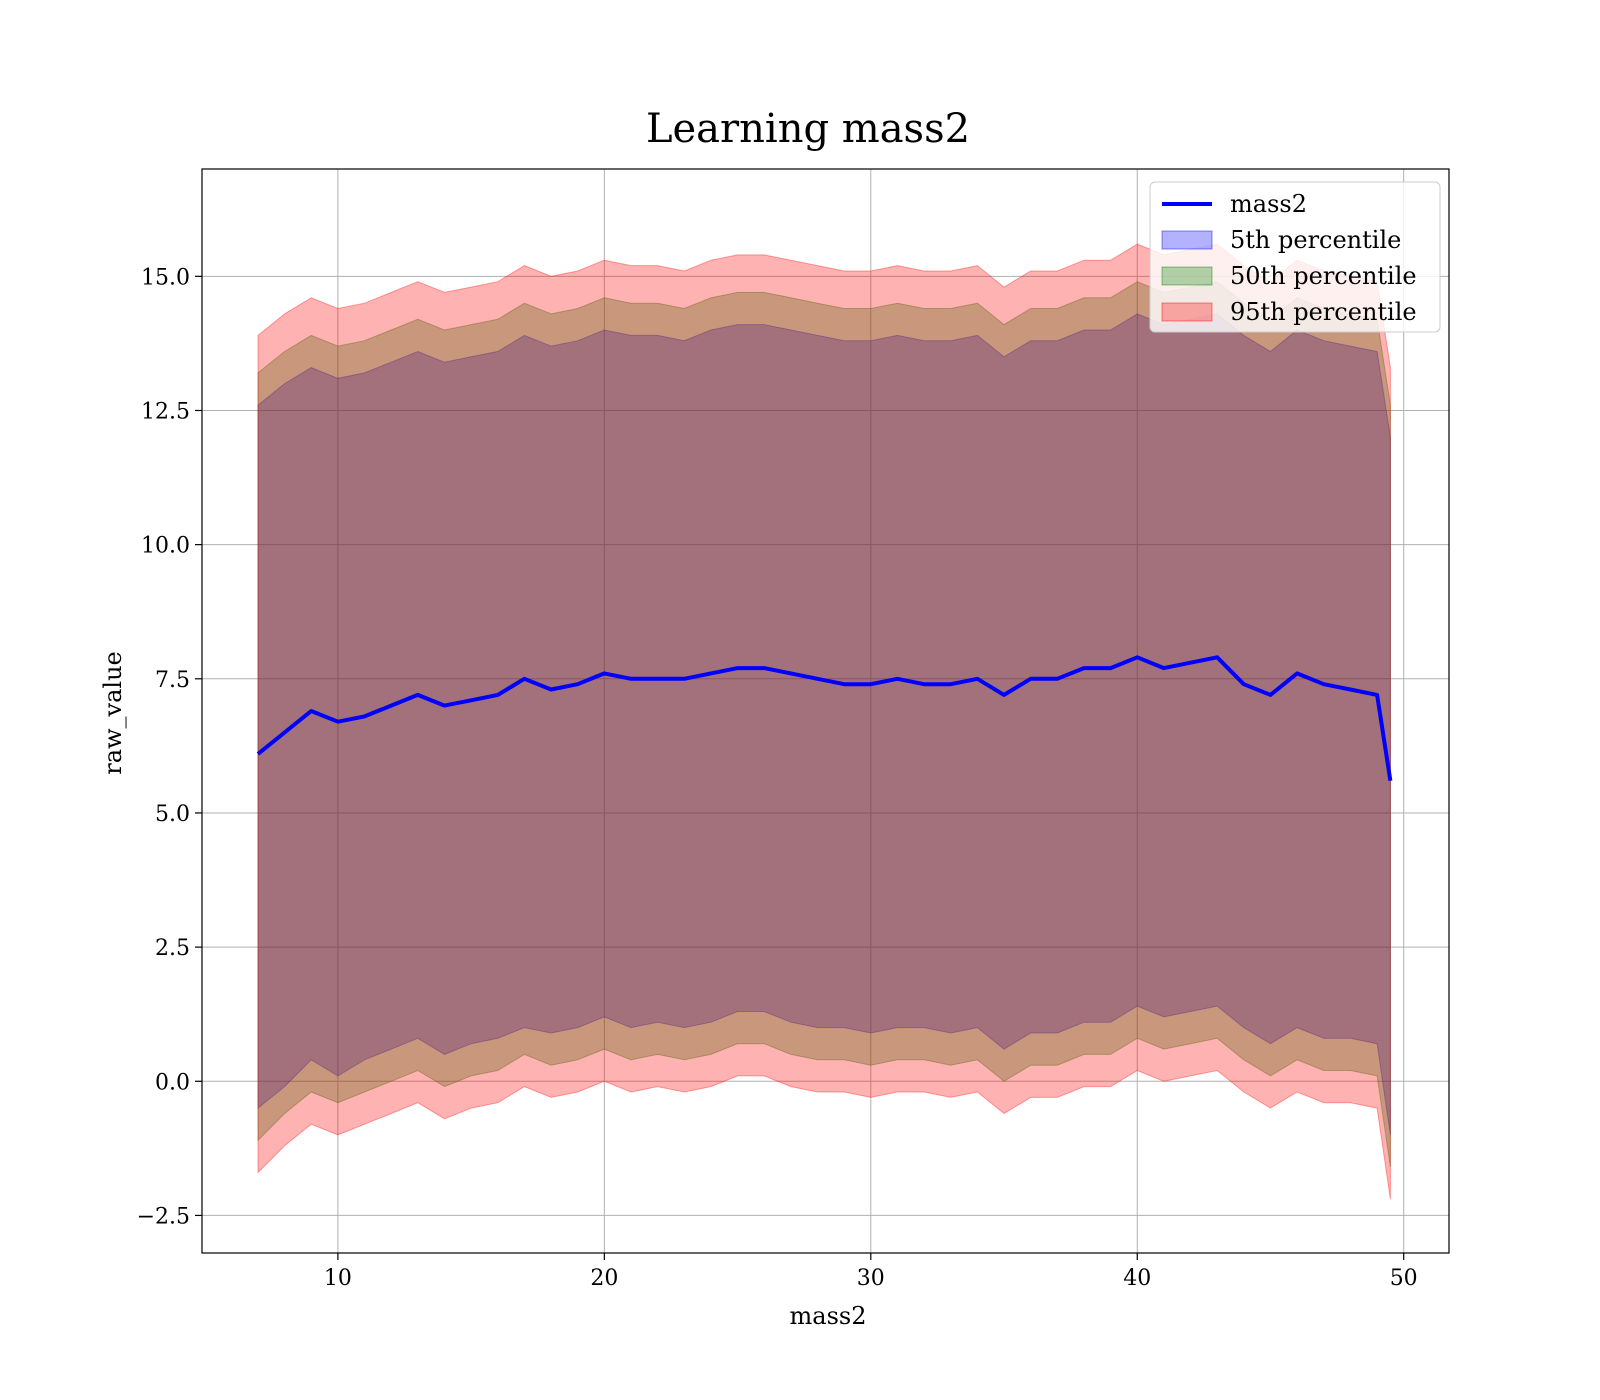  I want to click on legend-label: 50th percentile, so click(1323, 276).